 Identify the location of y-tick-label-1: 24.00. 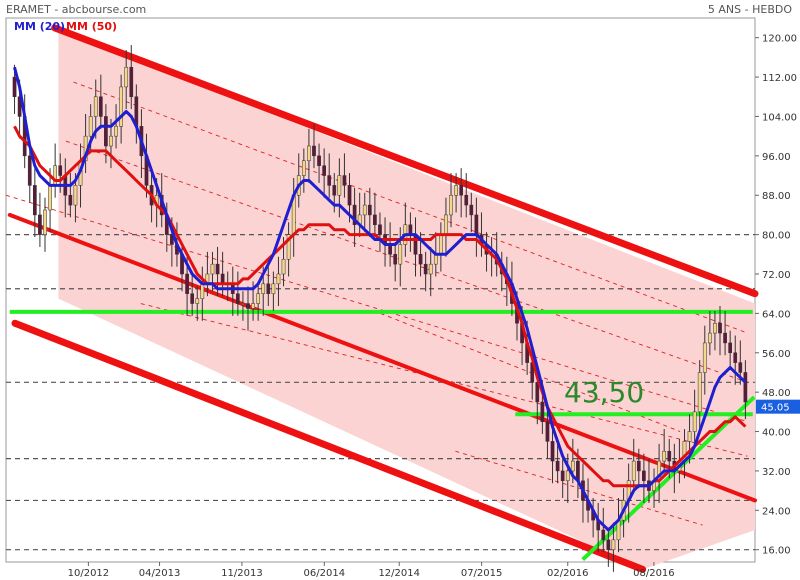
(776, 511).